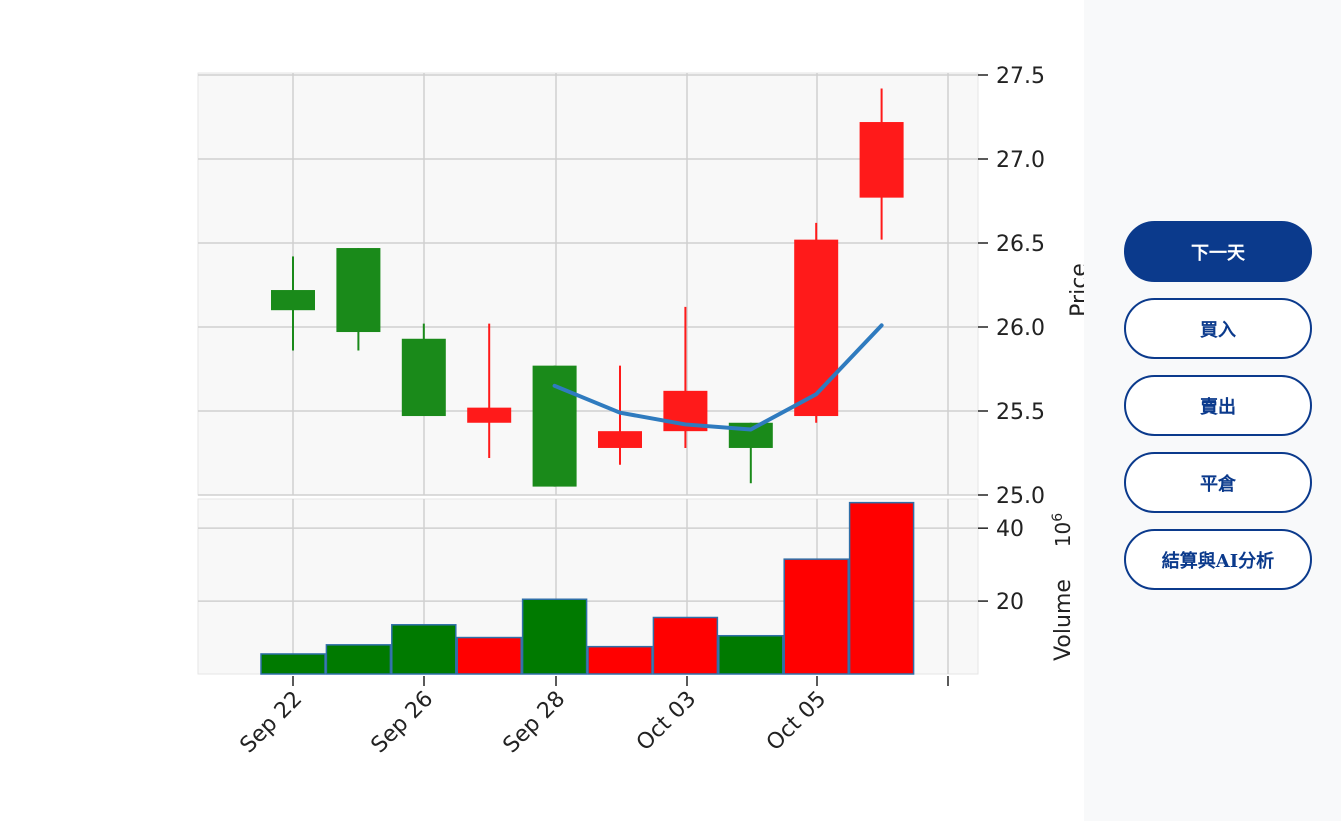  Describe the element at coordinates (403, 723) in the screenshot. I see `x-tick-label: Sep 26` at that location.